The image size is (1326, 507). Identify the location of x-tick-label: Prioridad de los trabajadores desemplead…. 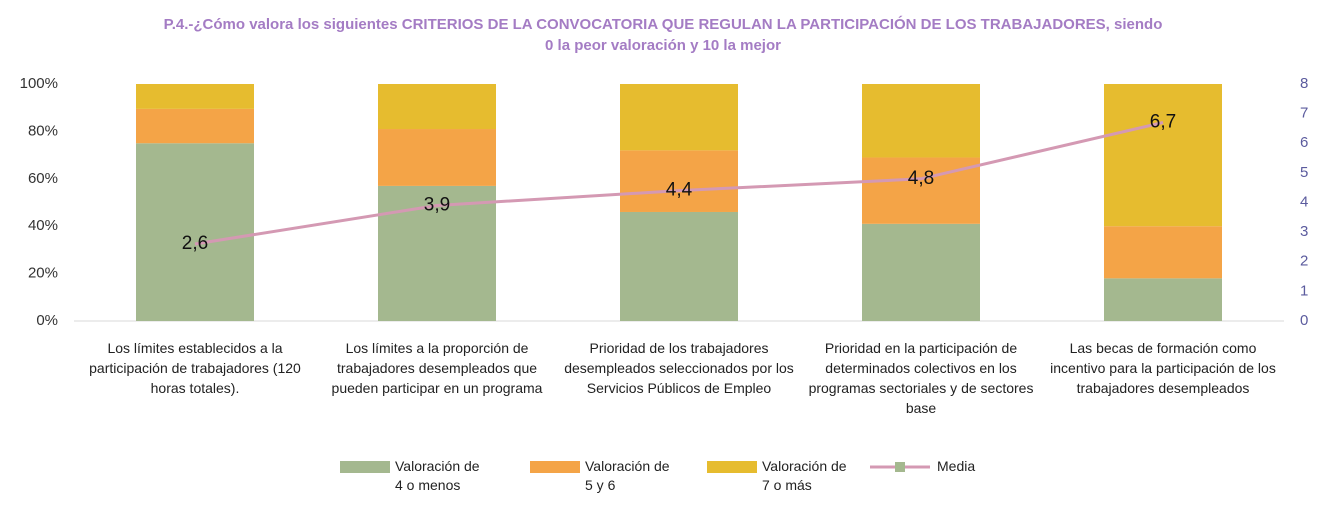
(679, 368).